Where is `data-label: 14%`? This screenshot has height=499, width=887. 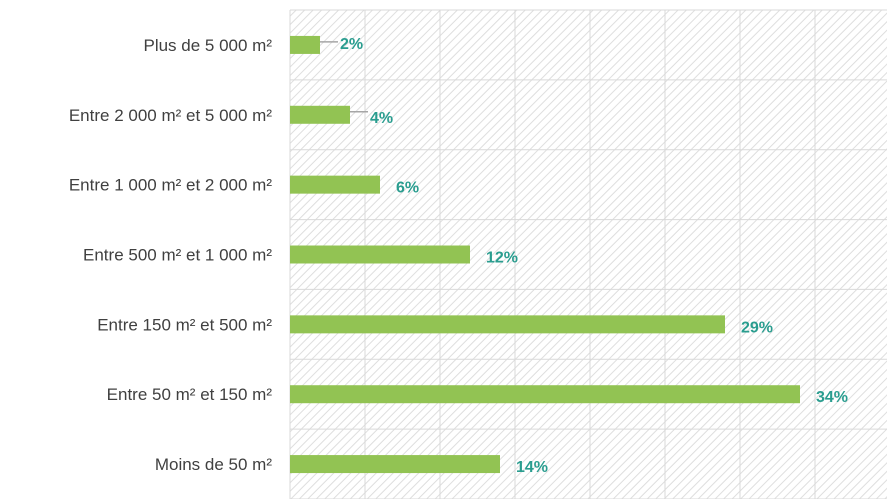
data-label: 14% is located at coordinates (532, 467).